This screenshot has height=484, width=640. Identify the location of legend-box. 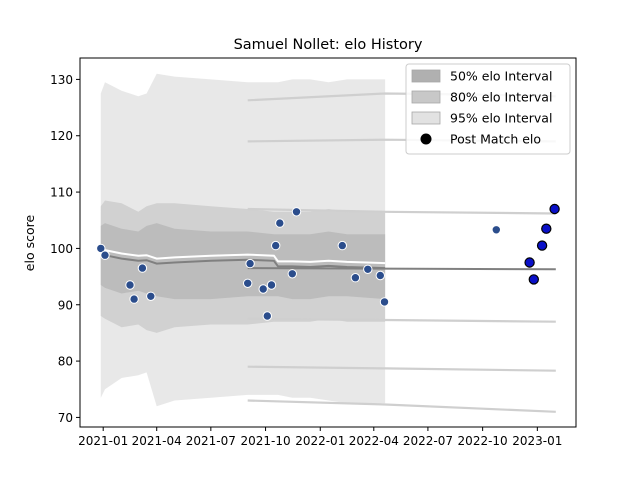
(488, 109).